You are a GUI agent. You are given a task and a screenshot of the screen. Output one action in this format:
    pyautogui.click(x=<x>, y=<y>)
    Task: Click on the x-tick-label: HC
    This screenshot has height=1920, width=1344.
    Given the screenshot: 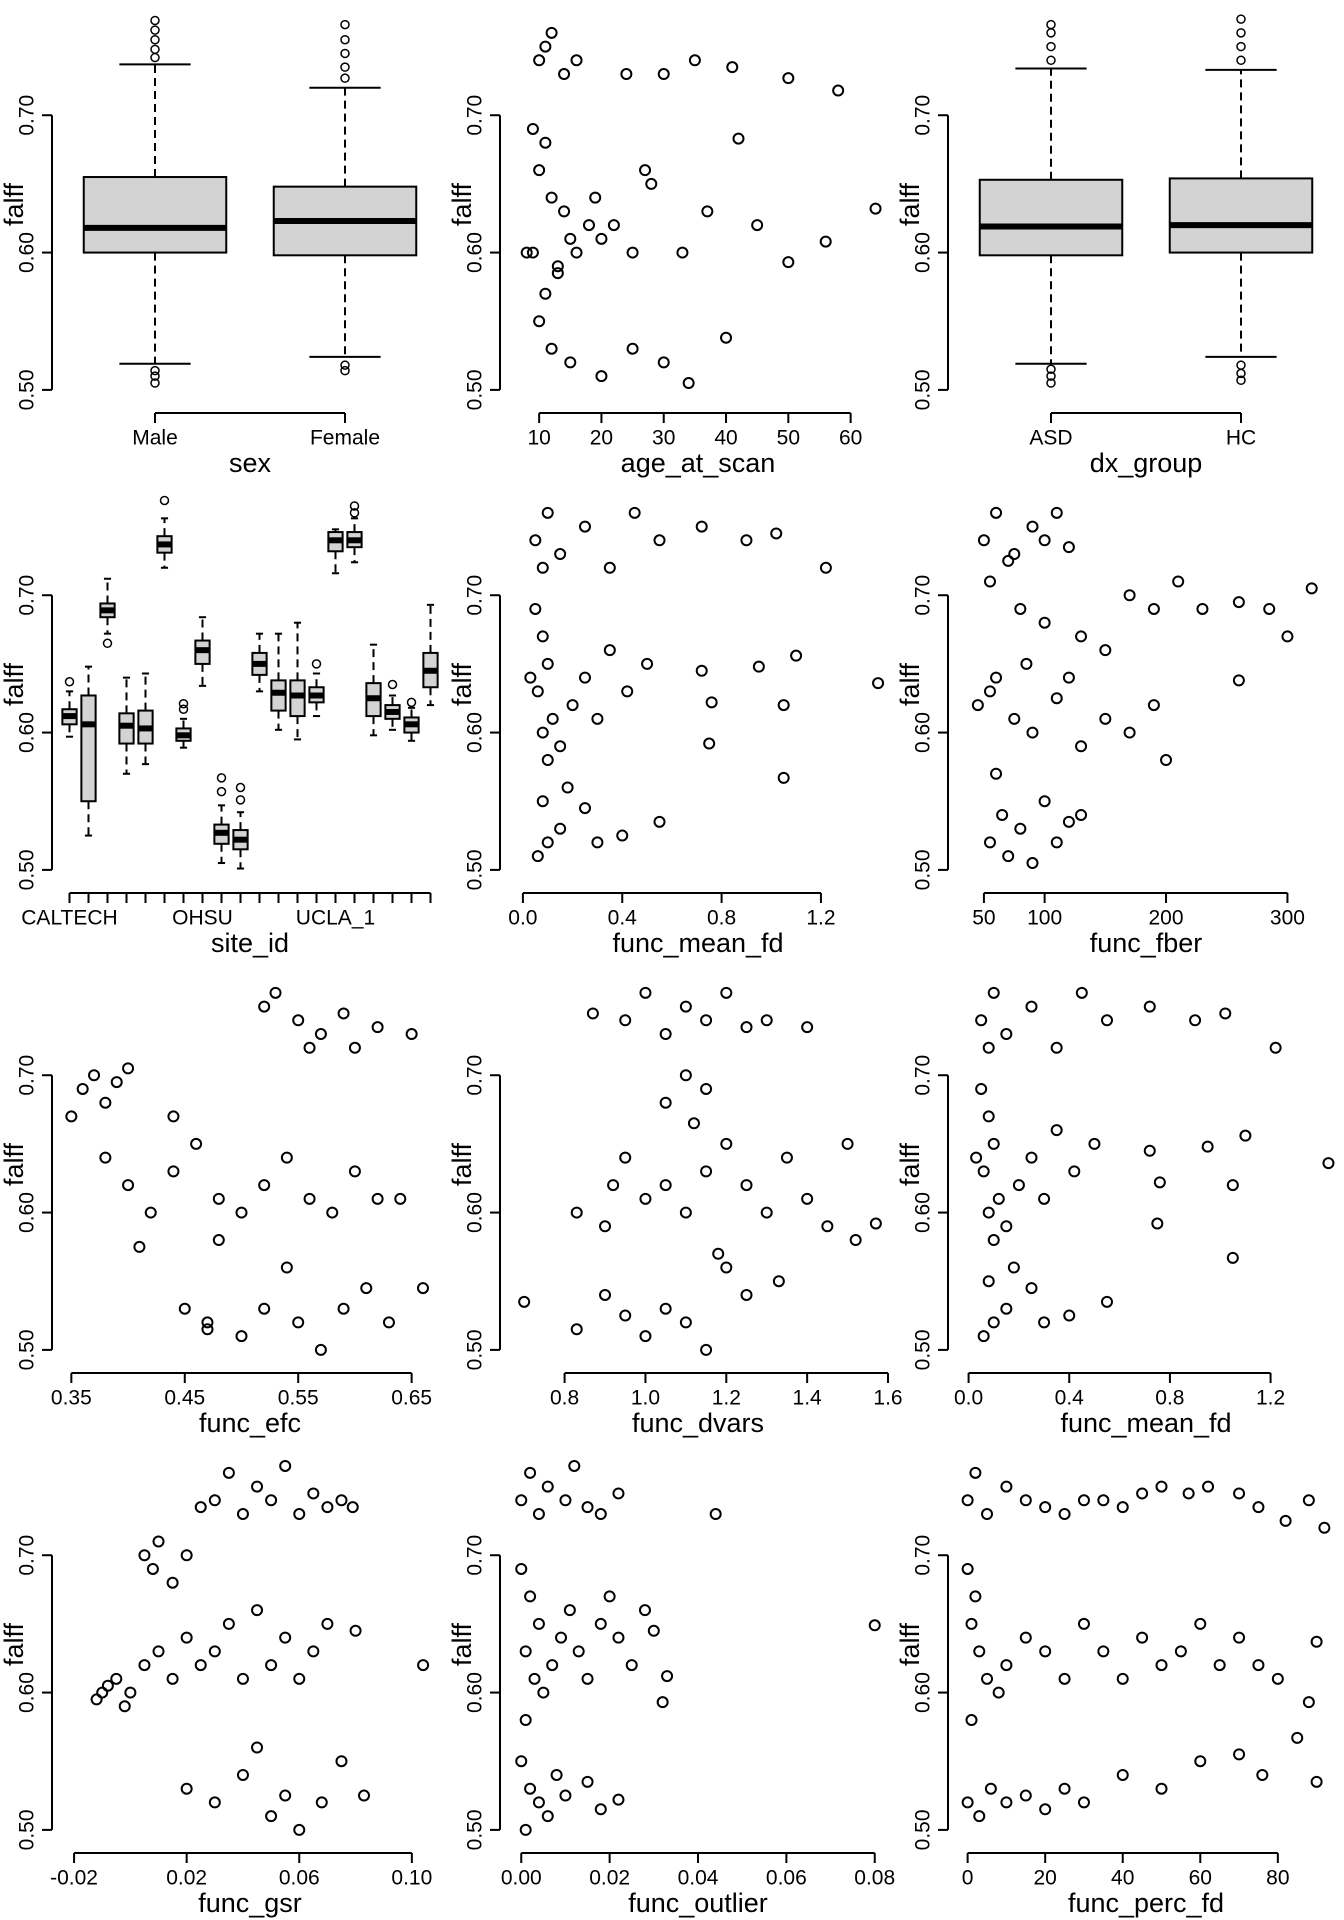 What is the action you would take?
    pyautogui.click(x=1241, y=438)
    